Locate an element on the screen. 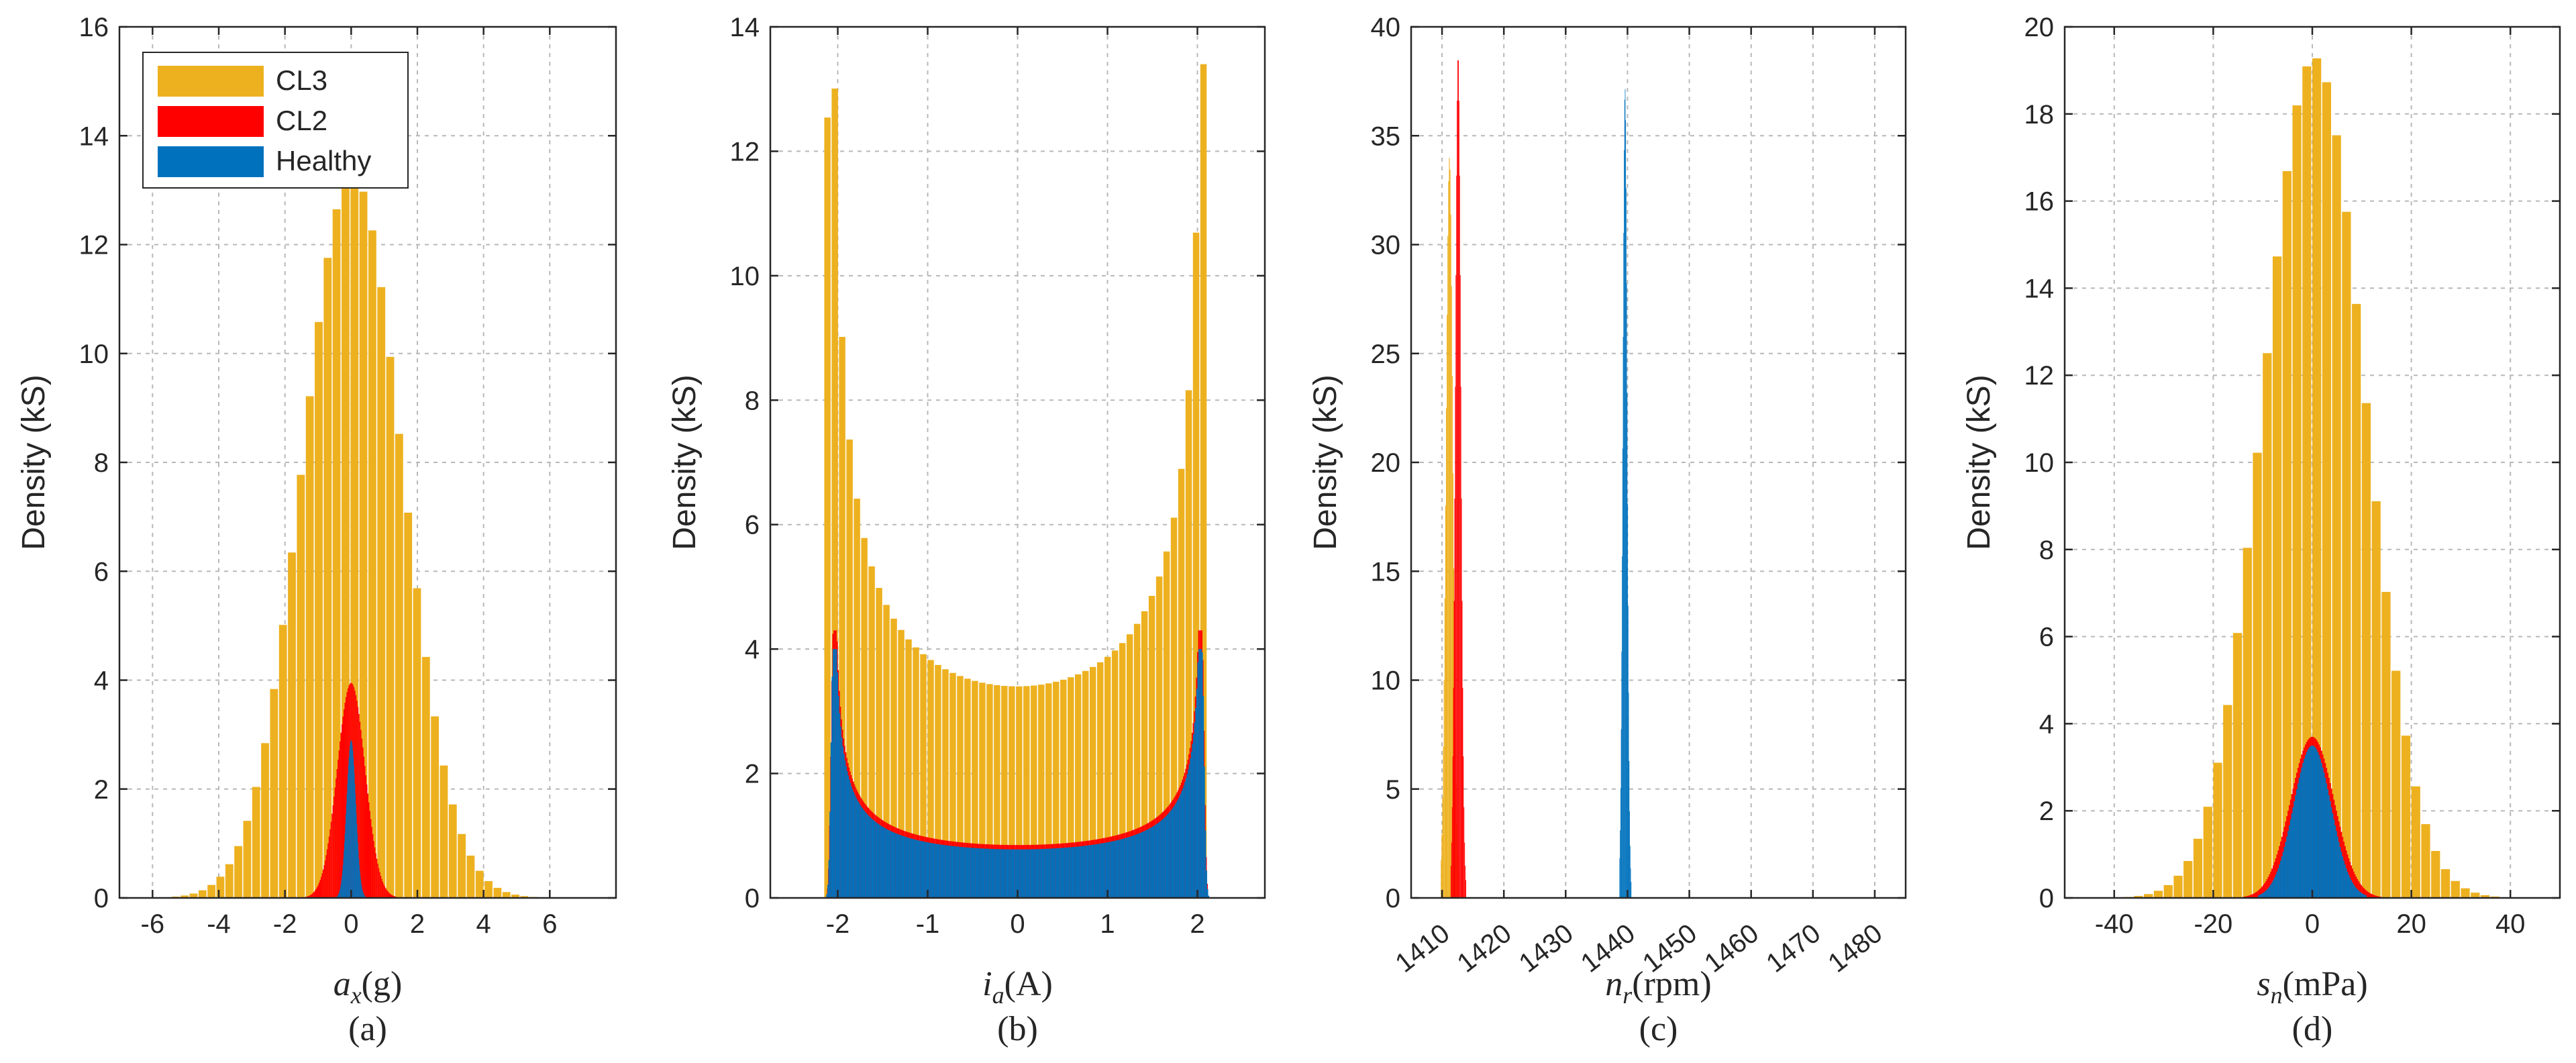  y-tick-label: 40 is located at coordinates (1386, 27).